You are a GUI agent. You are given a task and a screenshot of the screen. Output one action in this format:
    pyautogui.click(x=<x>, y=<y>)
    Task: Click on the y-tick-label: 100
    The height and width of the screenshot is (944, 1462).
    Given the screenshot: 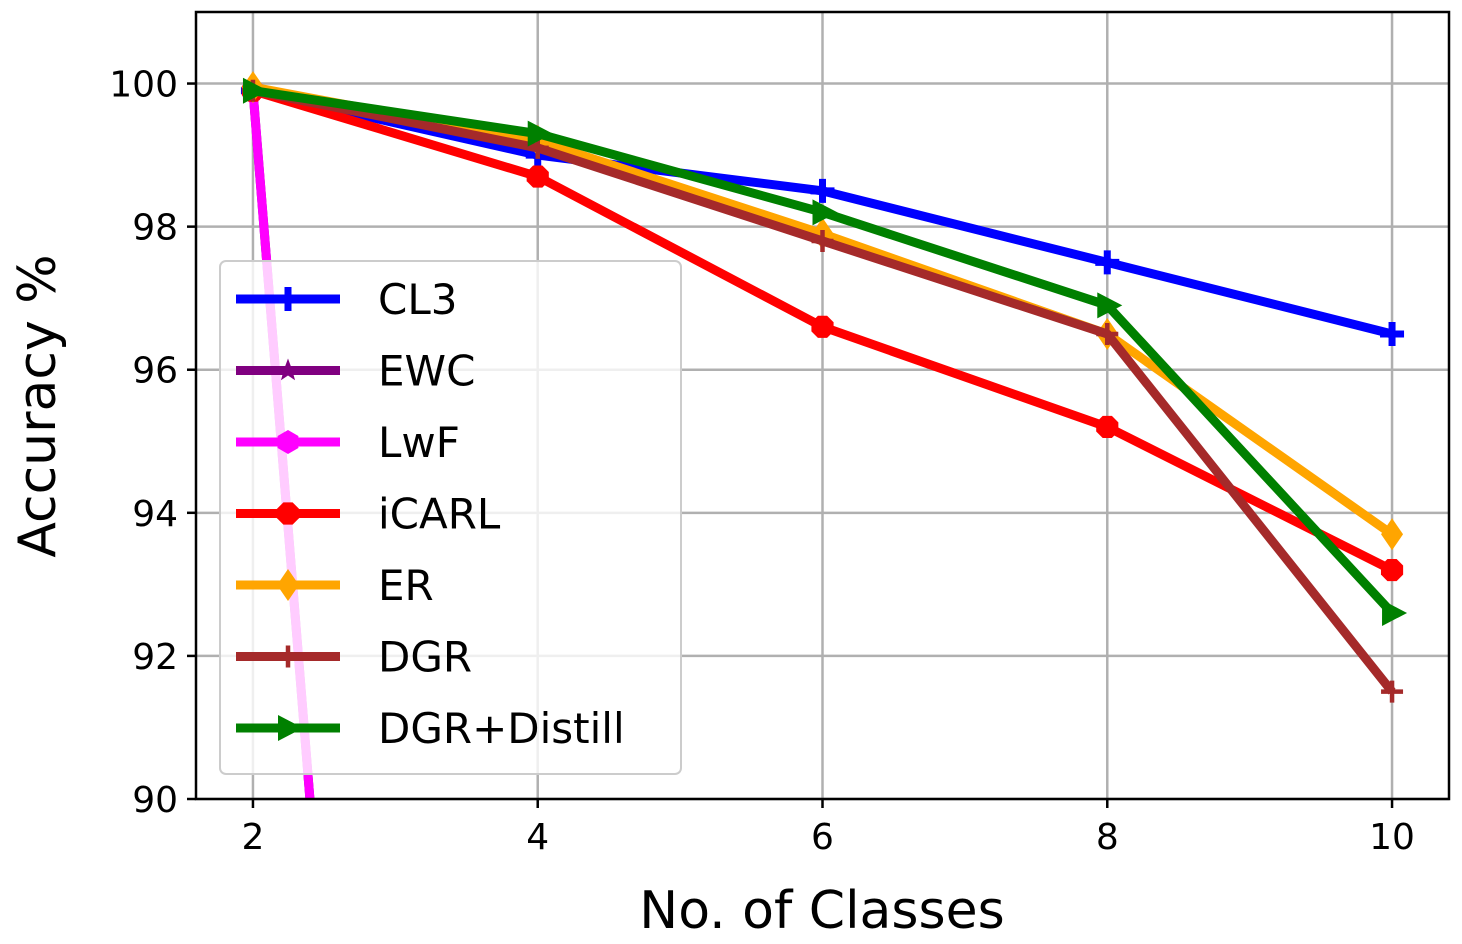 What is the action you would take?
    pyautogui.click(x=143, y=85)
    